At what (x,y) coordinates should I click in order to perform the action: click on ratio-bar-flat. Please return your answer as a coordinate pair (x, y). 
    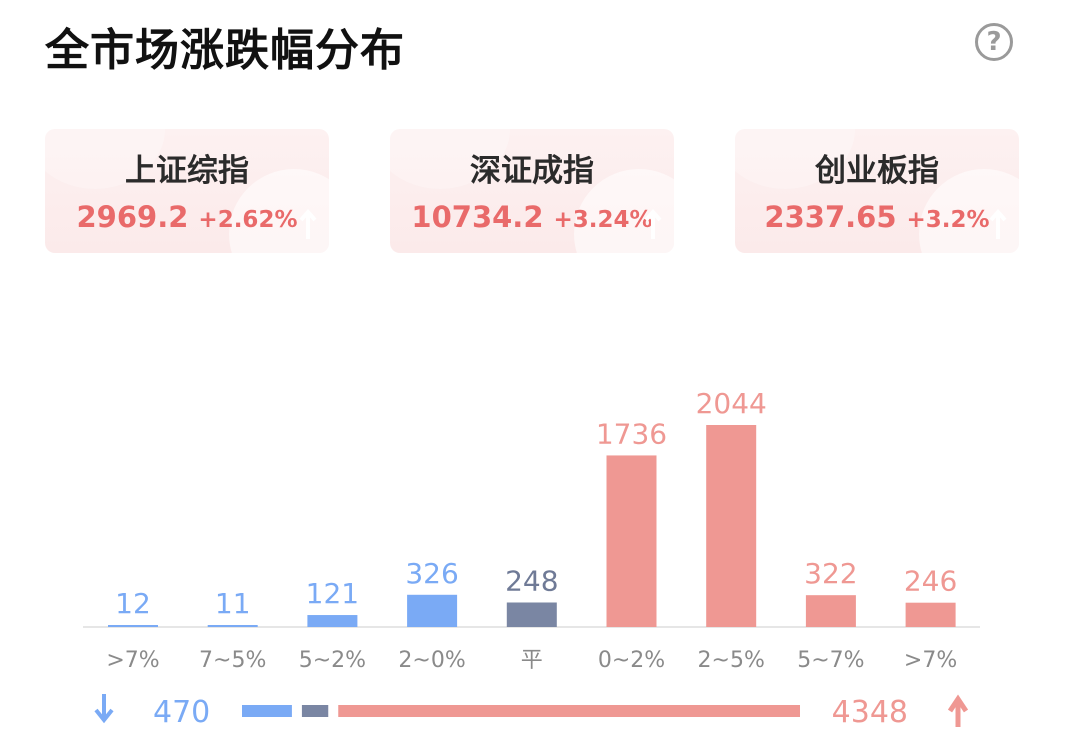
    Looking at the image, I should click on (315, 711).